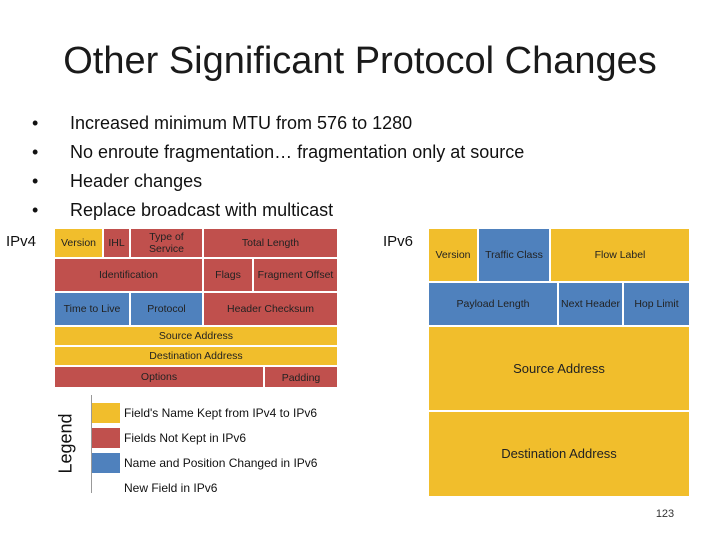  Describe the element at coordinates (278, 181) in the screenshot. I see `bullet-item: Header changes` at that location.